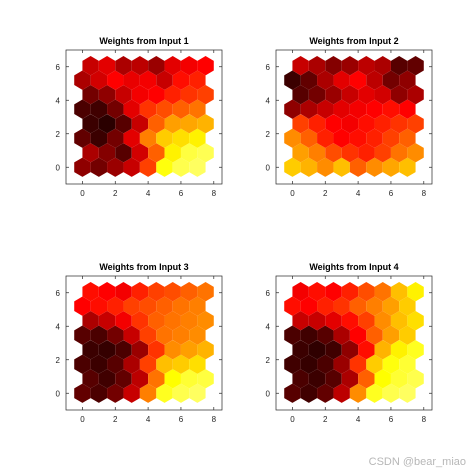 The height and width of the screenshot is (474, 474). Describe the element at coordinates (58, 393) in the screenshot. I see `y-tick-label: 0` at that location.